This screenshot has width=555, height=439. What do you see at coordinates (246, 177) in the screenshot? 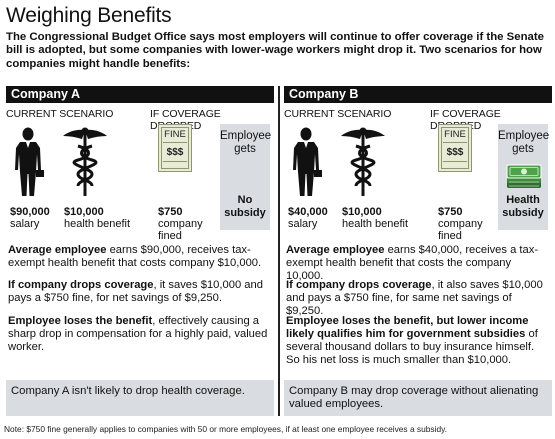
I see `employee-gets-panel: Employee gets No subsidy` at bounding box center [246, 177].